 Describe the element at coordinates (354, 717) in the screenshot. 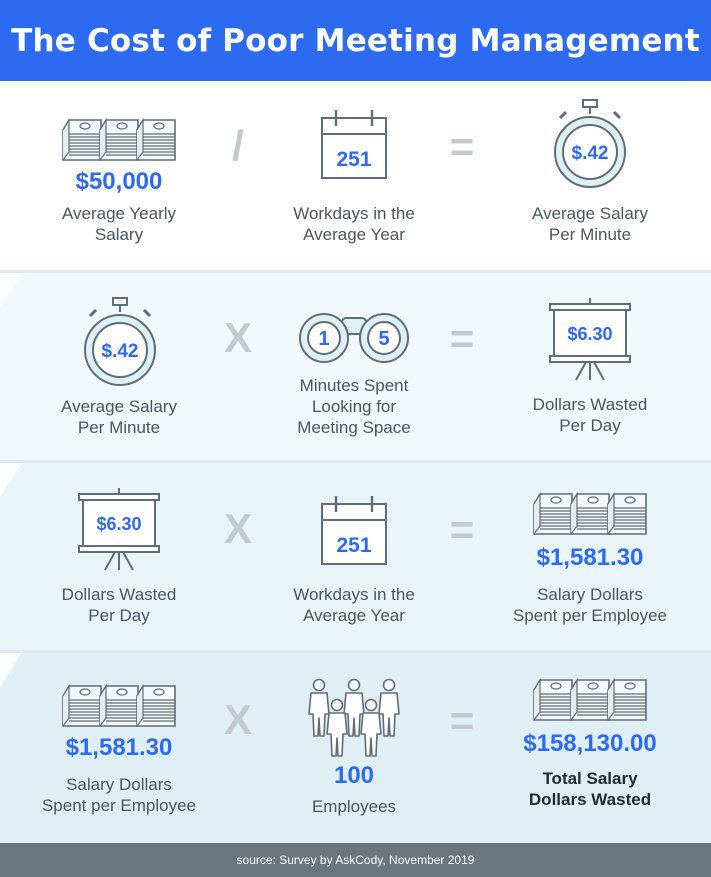

I see `people-group-icon` at that location.